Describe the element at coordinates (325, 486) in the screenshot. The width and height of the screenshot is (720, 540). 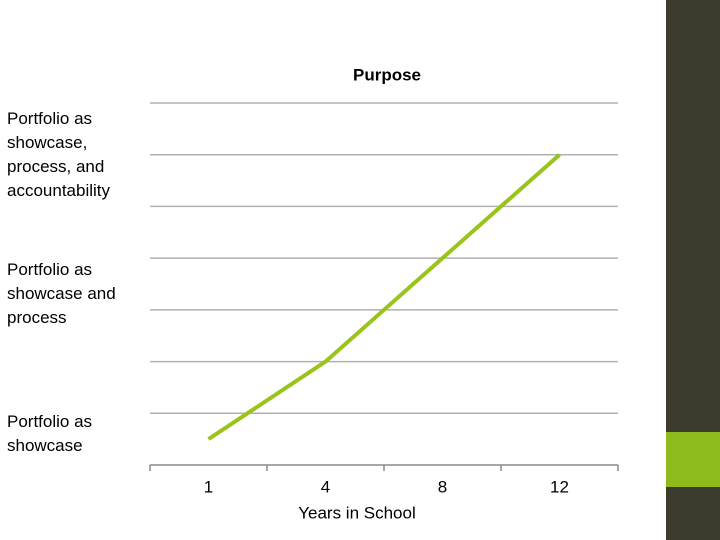
I see `x-tick-label: 4` at that location.